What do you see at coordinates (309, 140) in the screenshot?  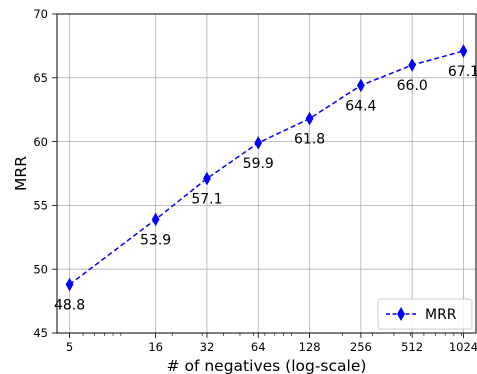 I see `data-label: 61.8` at bounding box center [309, 140].